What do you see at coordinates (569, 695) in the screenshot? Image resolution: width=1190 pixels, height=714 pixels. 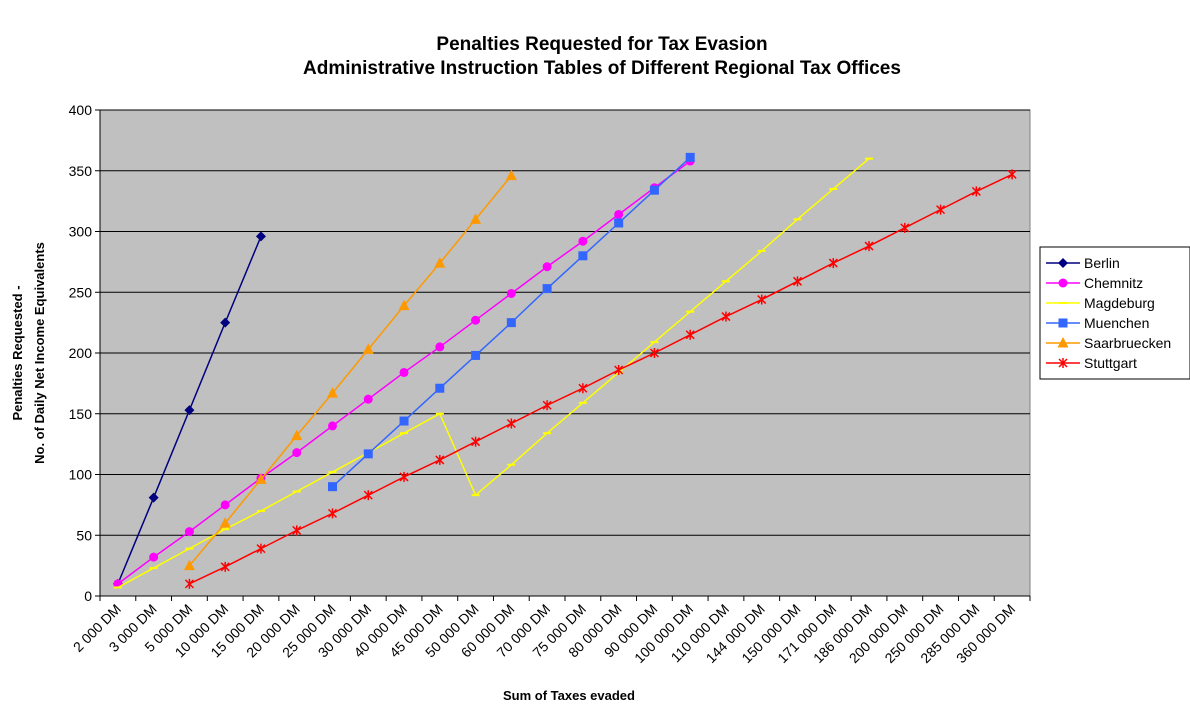 I see `x-axis-title: Sum of Taxes evaded` at bounding box center [569, 695].